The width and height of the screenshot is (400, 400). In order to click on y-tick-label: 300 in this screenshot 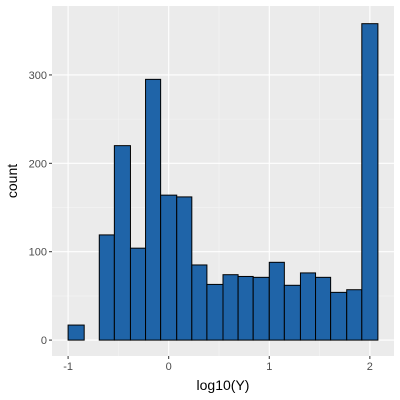, I will do `click(38, 76)`.